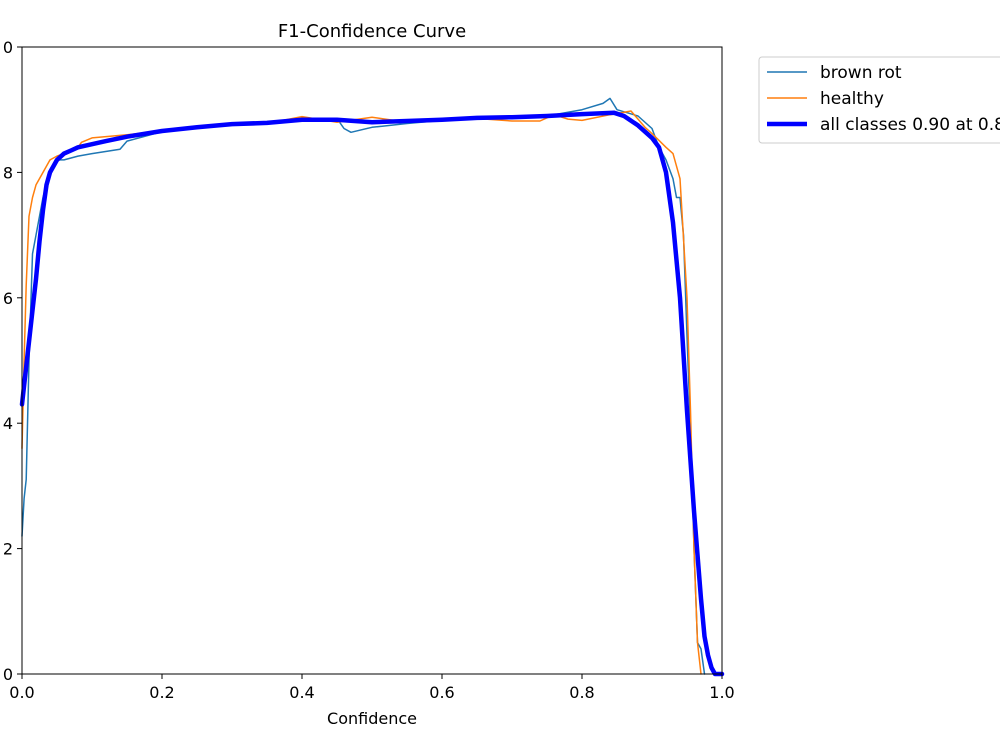 Image resolution: width=1000 pixels, height=750 pixels. What do you see at coordinates (8, 423) in the screenshot?
I see `y-tick-label: 4` at bounding box center [8, 423].